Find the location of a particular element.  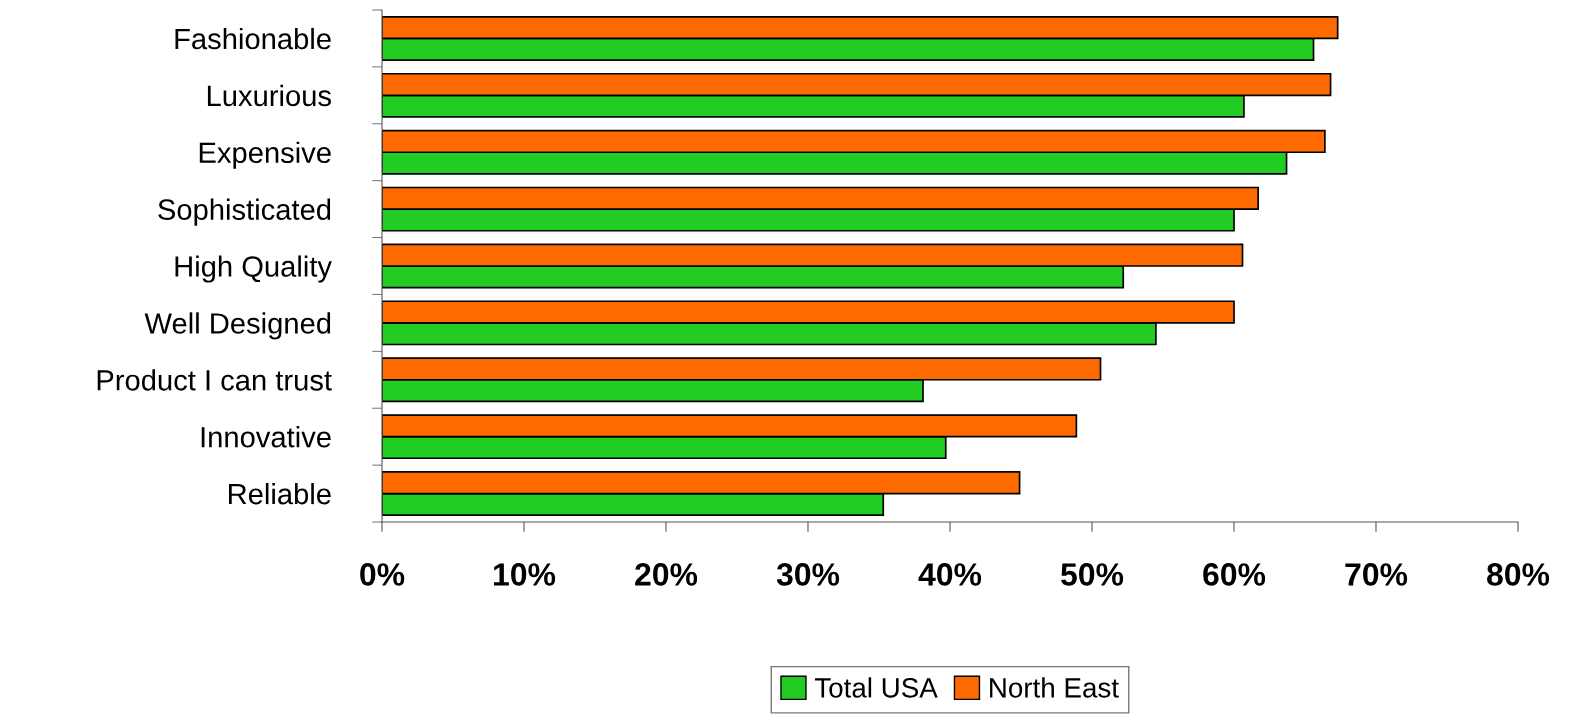

y-tick-label: Product I can trust is located at coordinates (214, 380).